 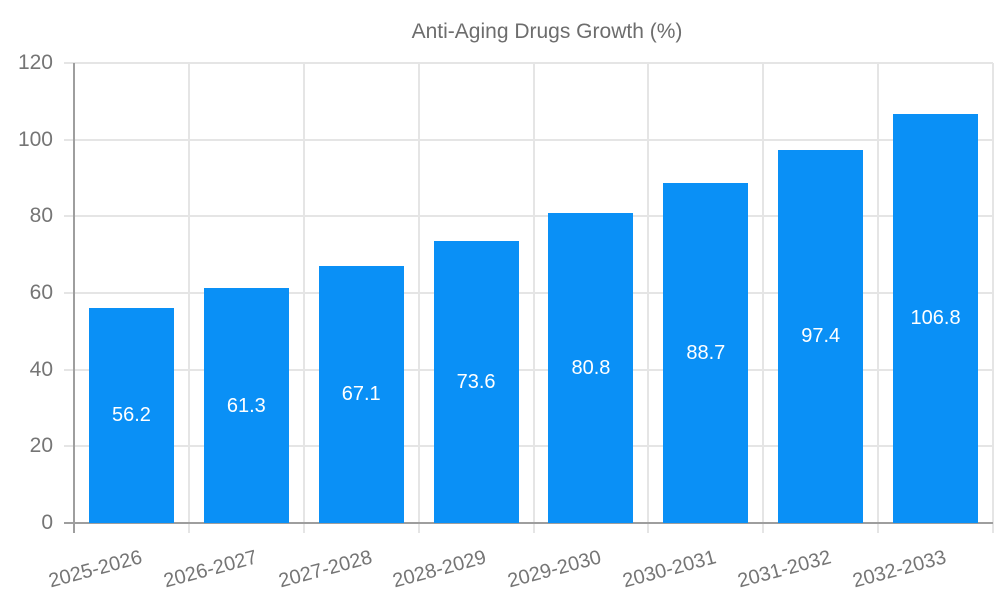 I want to click on bar-value-label: 56.2, so click(x=131, y=415).